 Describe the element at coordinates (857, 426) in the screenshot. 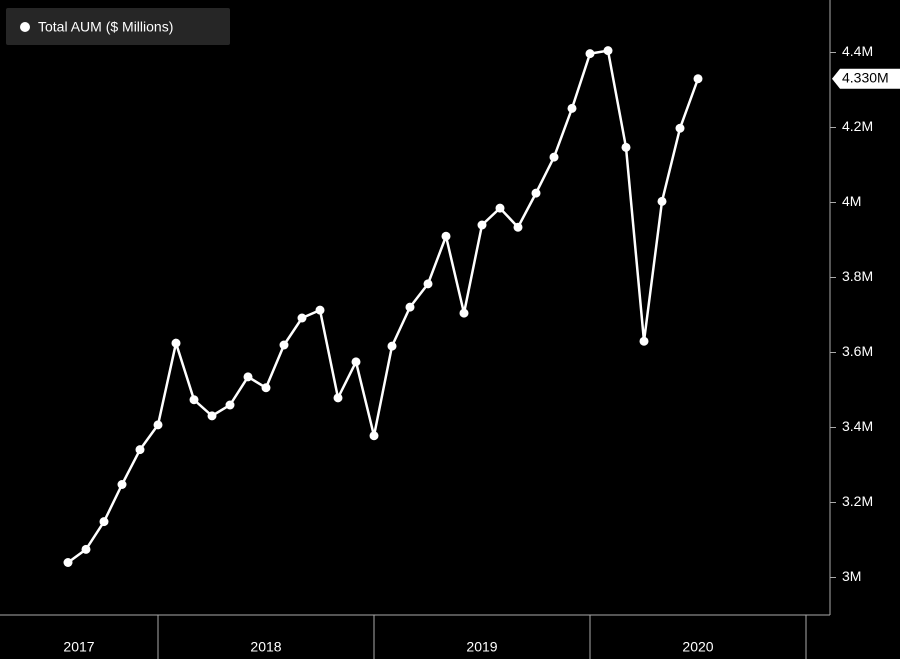

I see `y-tick-label: 3.4M` at that location.